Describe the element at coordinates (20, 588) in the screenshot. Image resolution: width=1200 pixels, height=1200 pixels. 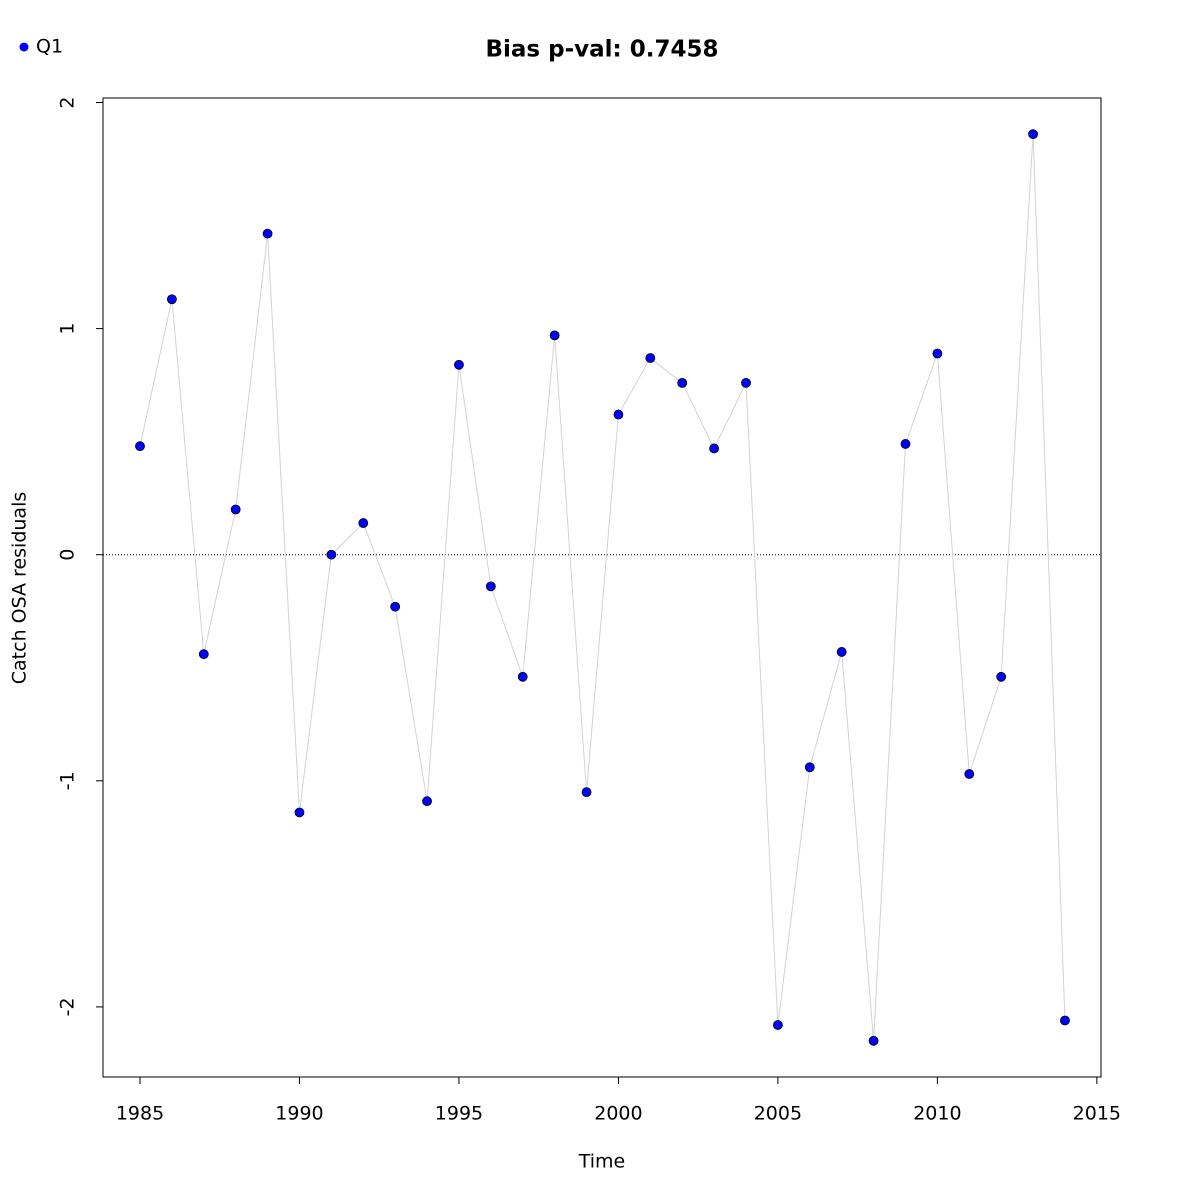
I see `y-axis-label: Catch OSA residuals` at that location.